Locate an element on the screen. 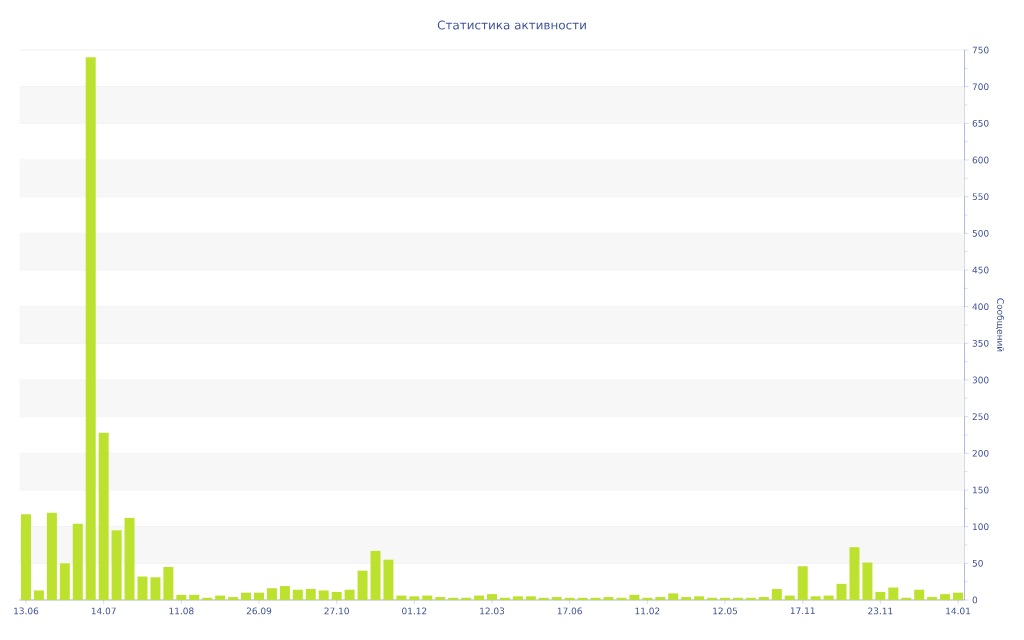 Image resolution: width=1024 pixels, height=640 pixels. y-tick-label: 500 is located at coordinates (980, 233).